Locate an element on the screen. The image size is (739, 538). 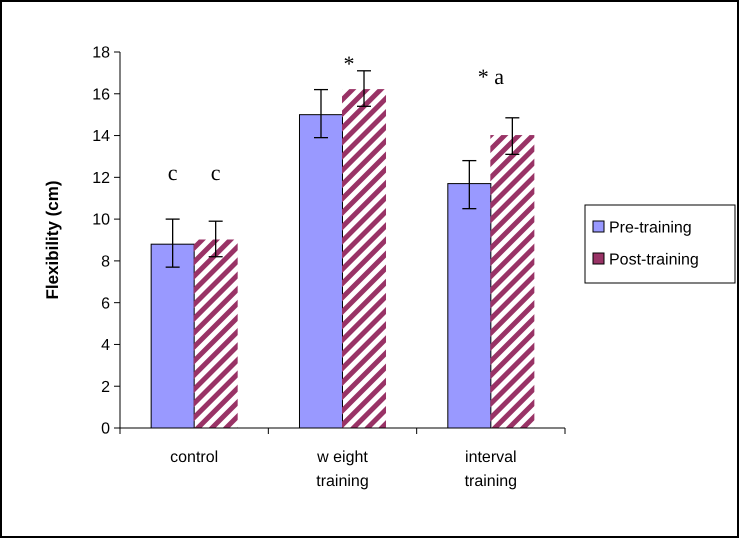
y-tick-label: 16 is located at coordinates (101, 95).